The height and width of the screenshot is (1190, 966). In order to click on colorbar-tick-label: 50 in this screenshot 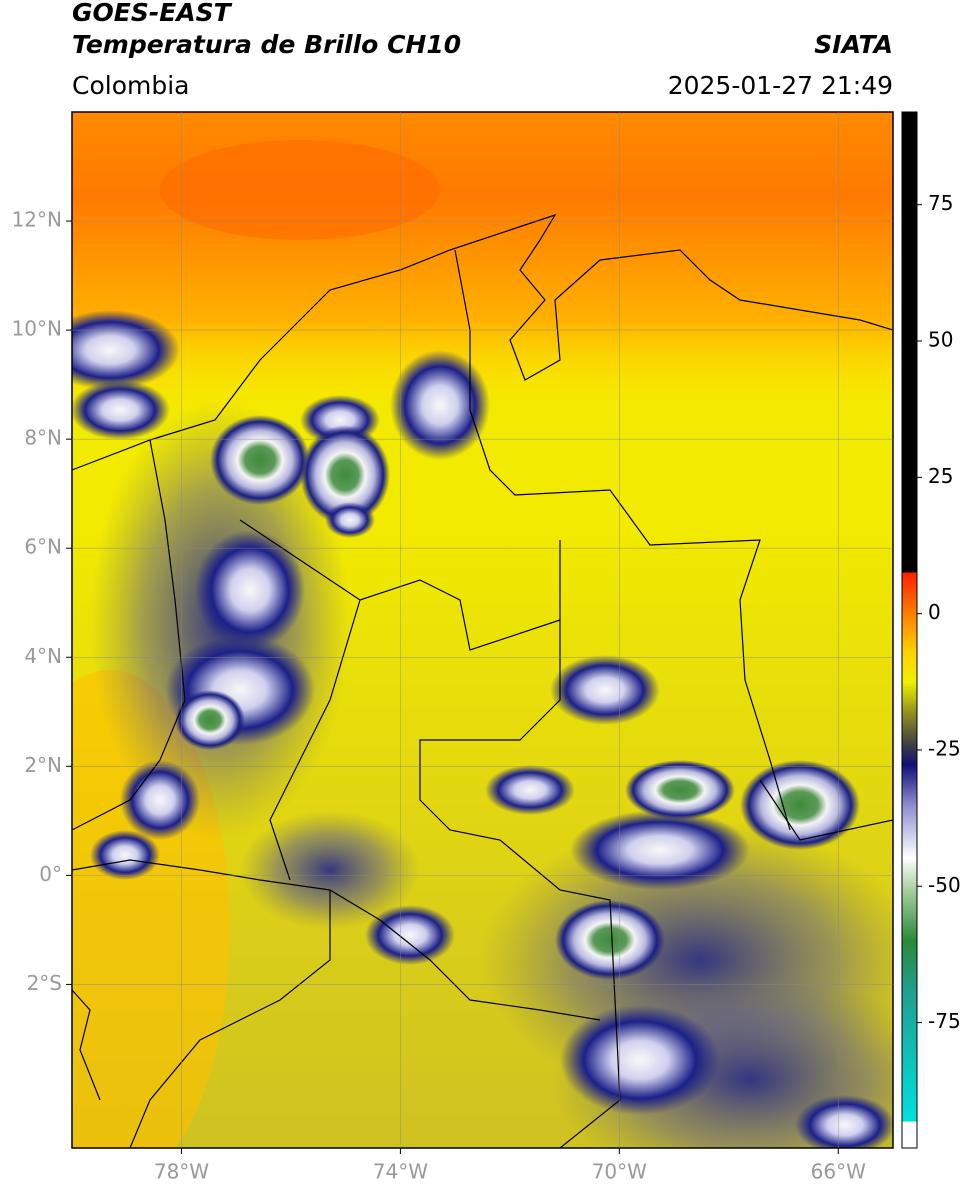, I will do `click(940, 340)`.